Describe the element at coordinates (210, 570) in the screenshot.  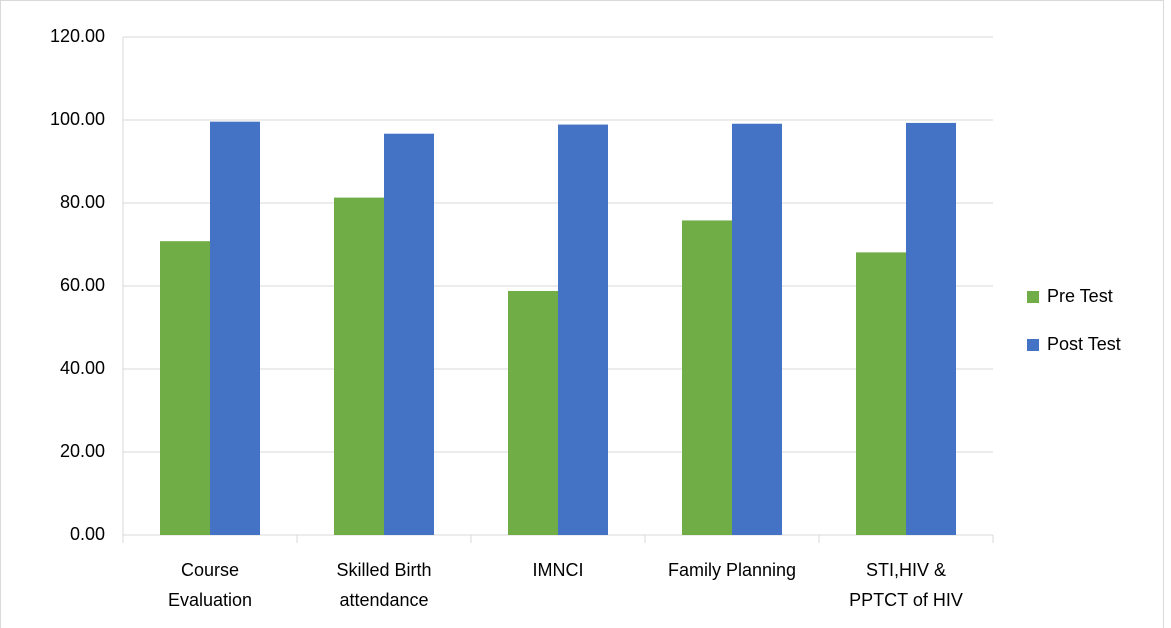
I see `x-tick-label: Course` at that location.